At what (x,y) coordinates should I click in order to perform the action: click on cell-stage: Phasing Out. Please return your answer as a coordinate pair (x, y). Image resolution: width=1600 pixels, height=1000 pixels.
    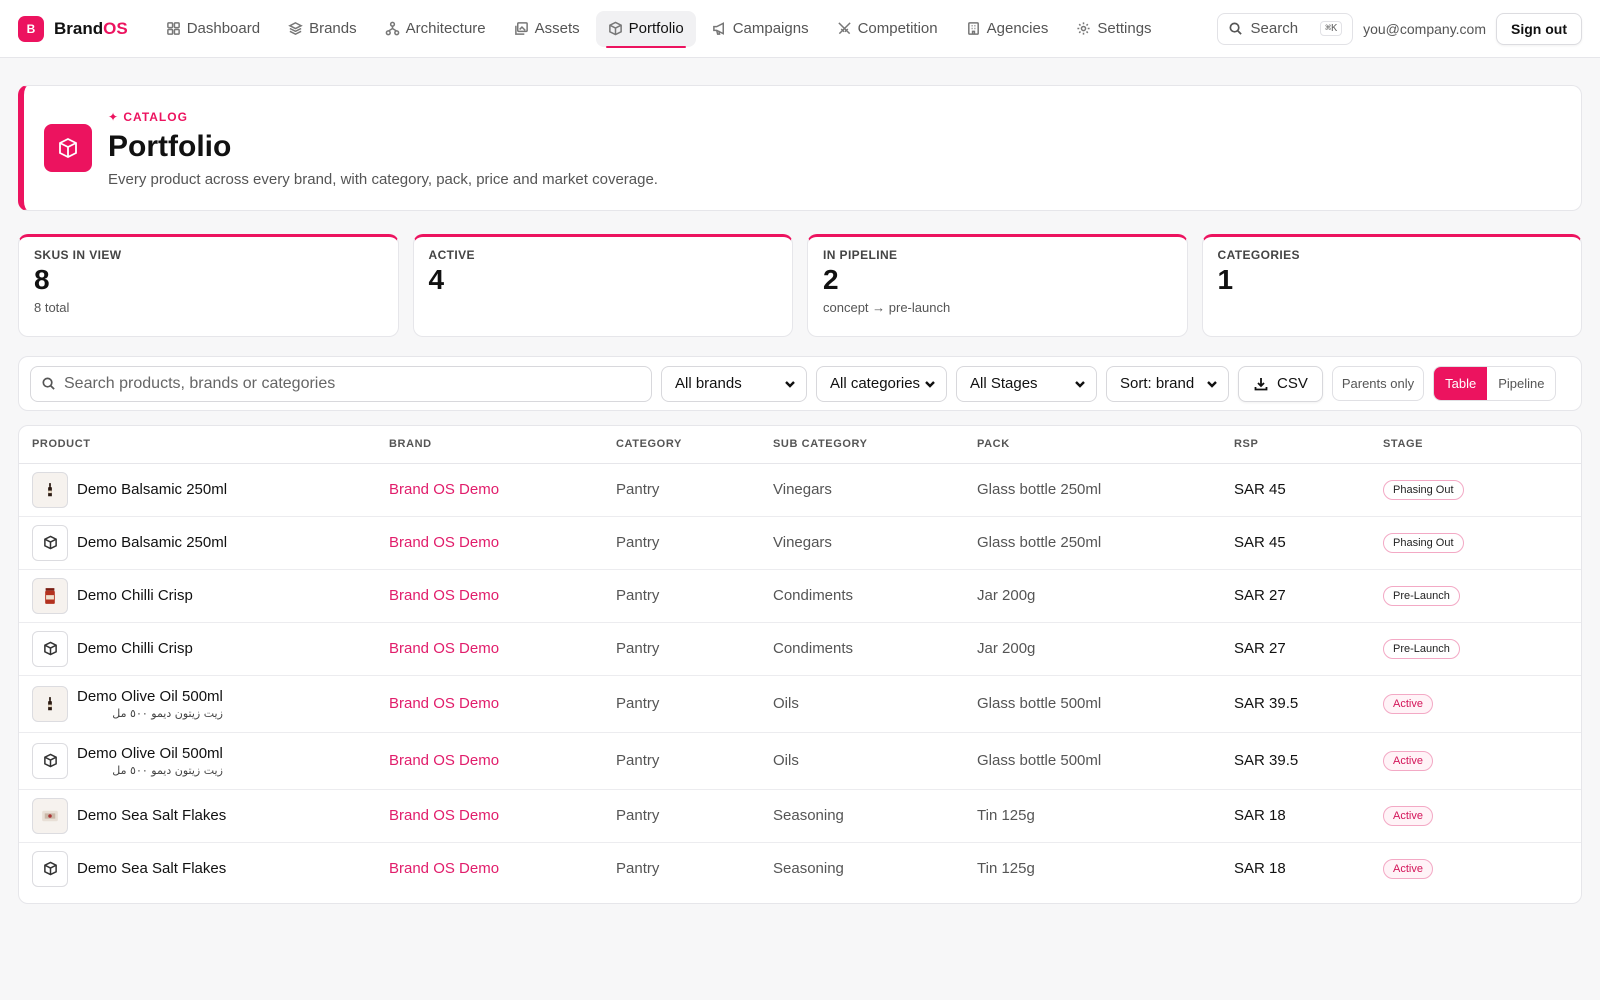
    Looking at the image, I should click on (1482, 490).